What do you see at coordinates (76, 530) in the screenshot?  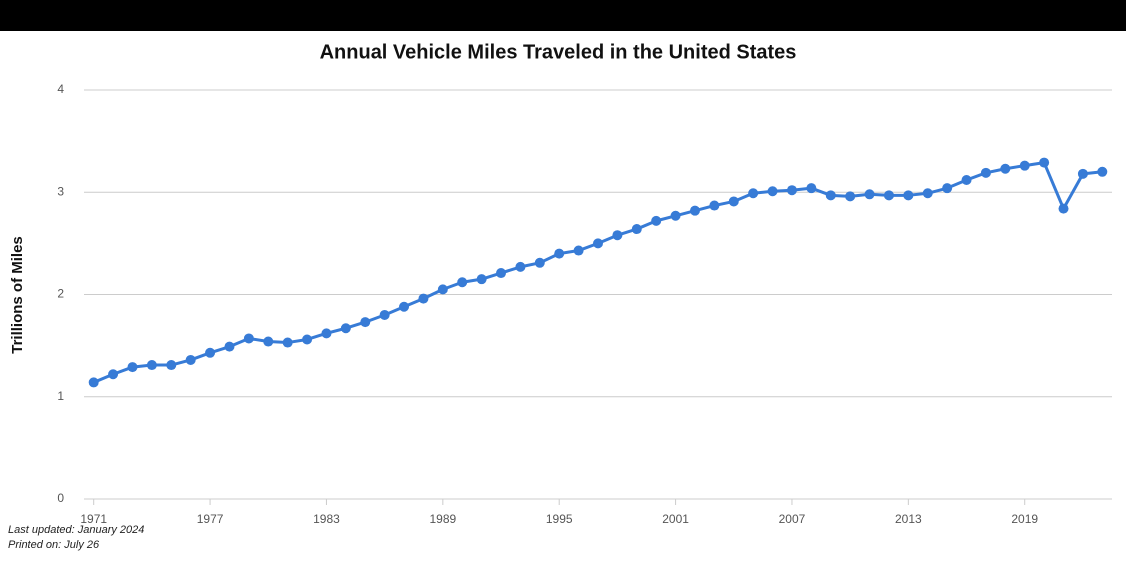 I see `note: Last updated: January 2024` at bounding box center [76, 530].